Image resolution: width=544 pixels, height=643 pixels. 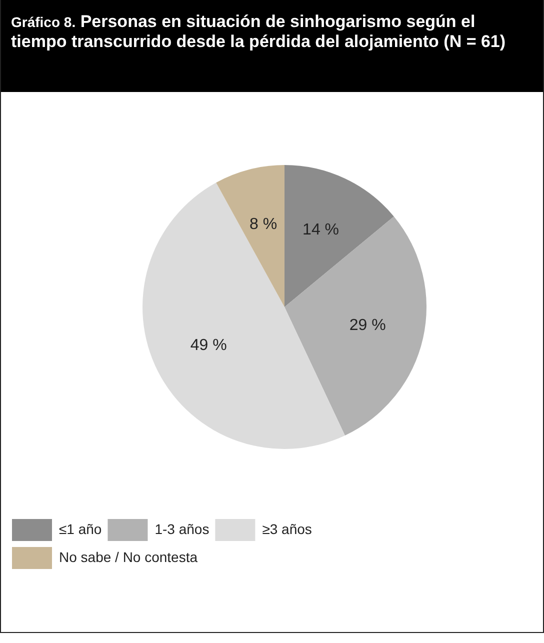 I want to click on data-label: 14 %, so click(x=321, y=229).